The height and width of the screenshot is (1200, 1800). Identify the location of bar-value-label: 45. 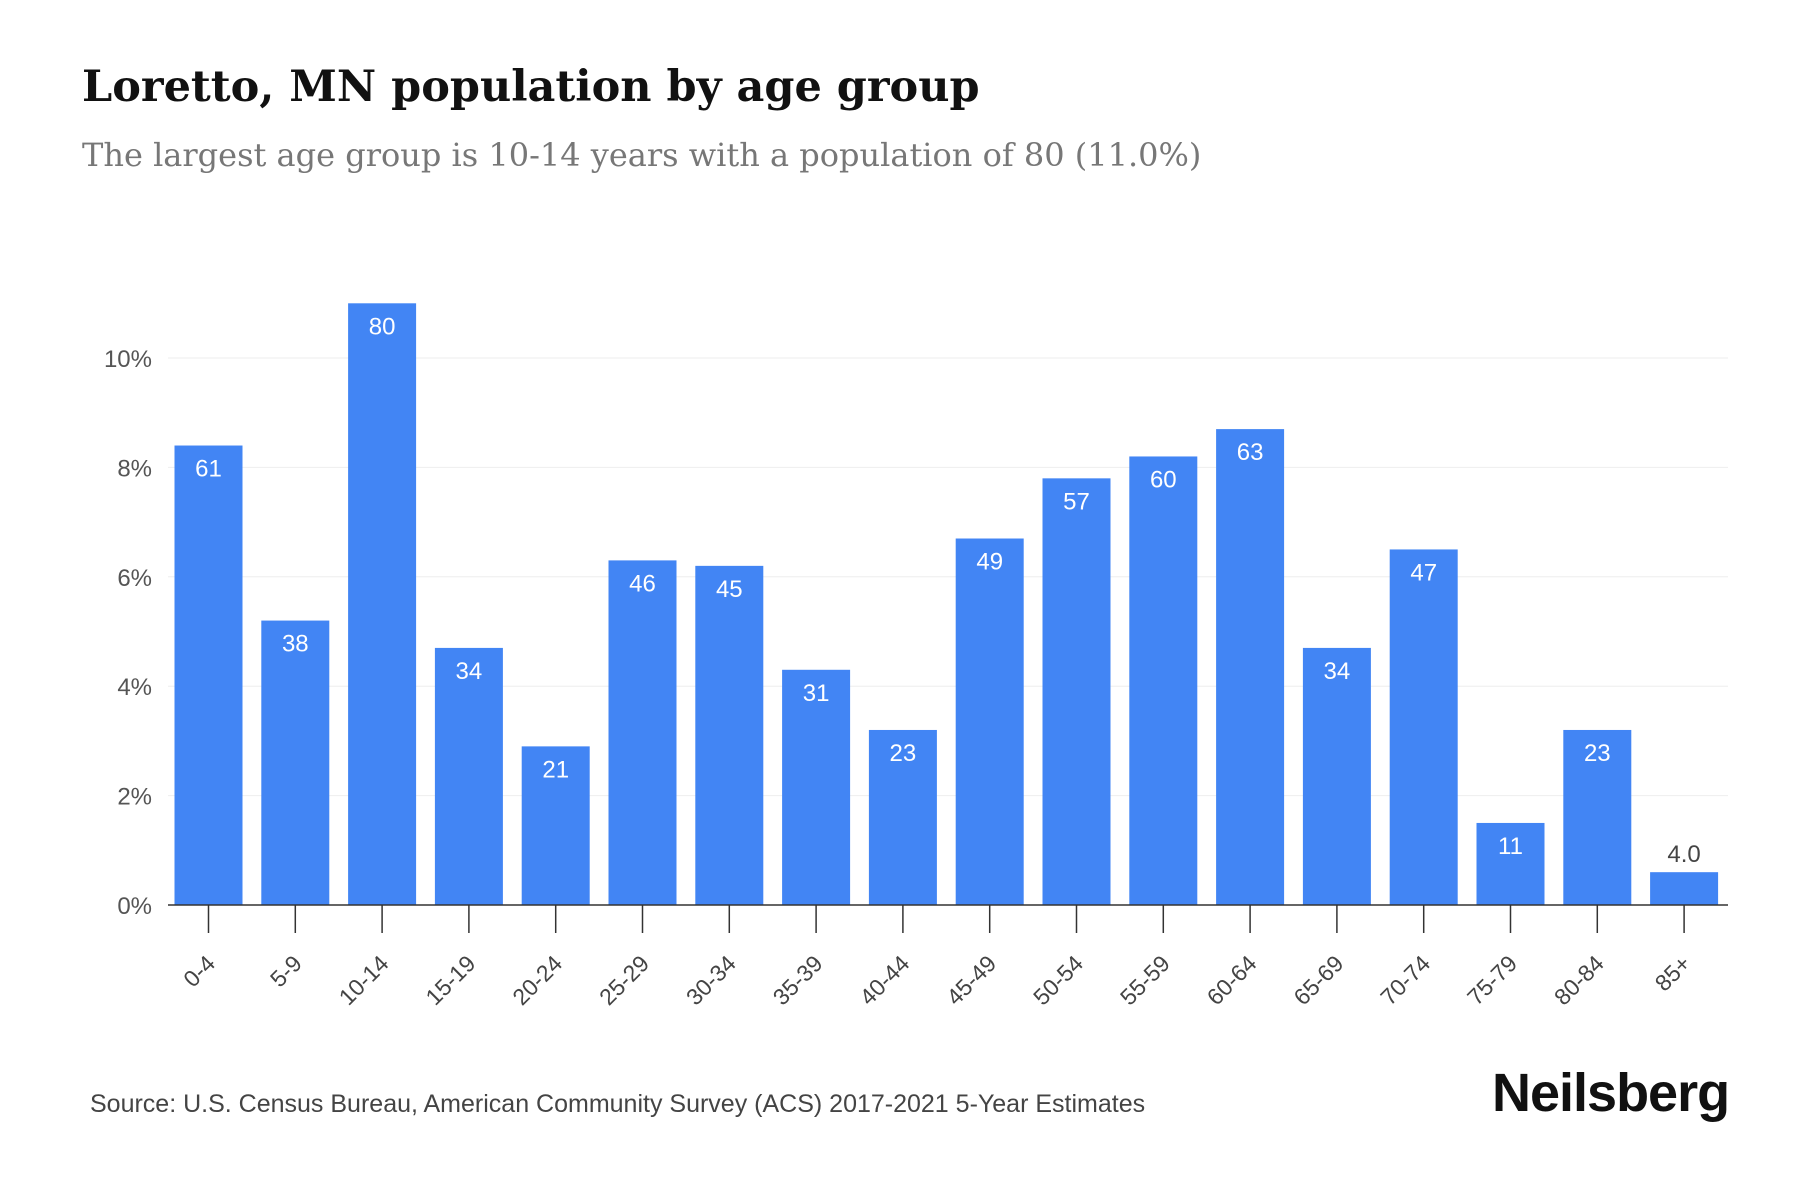
(729, 589).